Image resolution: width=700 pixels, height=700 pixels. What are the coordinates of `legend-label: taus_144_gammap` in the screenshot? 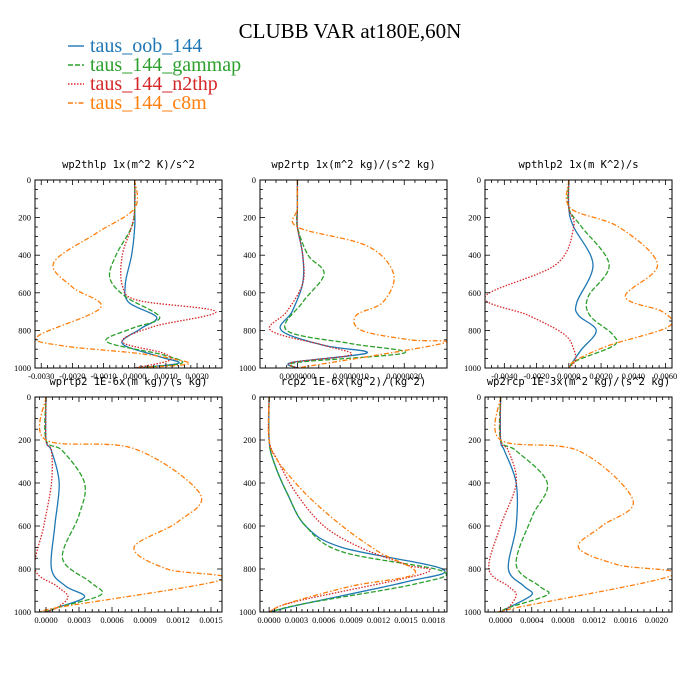 It's located at (165, 65).